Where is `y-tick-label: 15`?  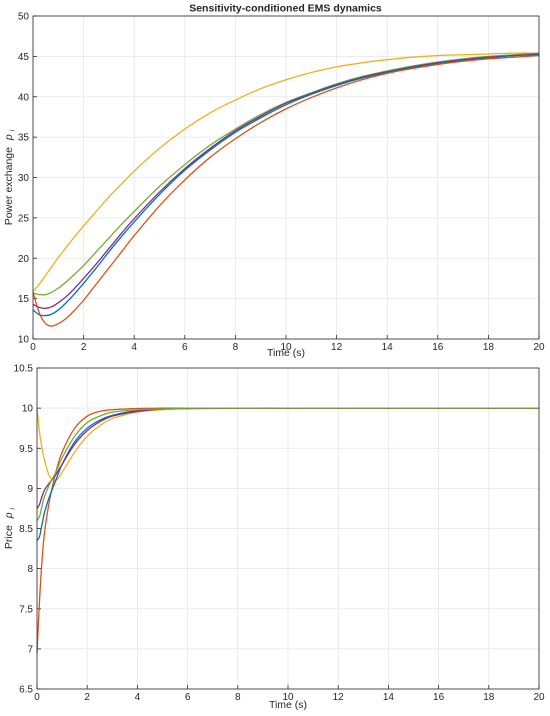 y-tick-label: 15 is located at coordinates (24, 299).